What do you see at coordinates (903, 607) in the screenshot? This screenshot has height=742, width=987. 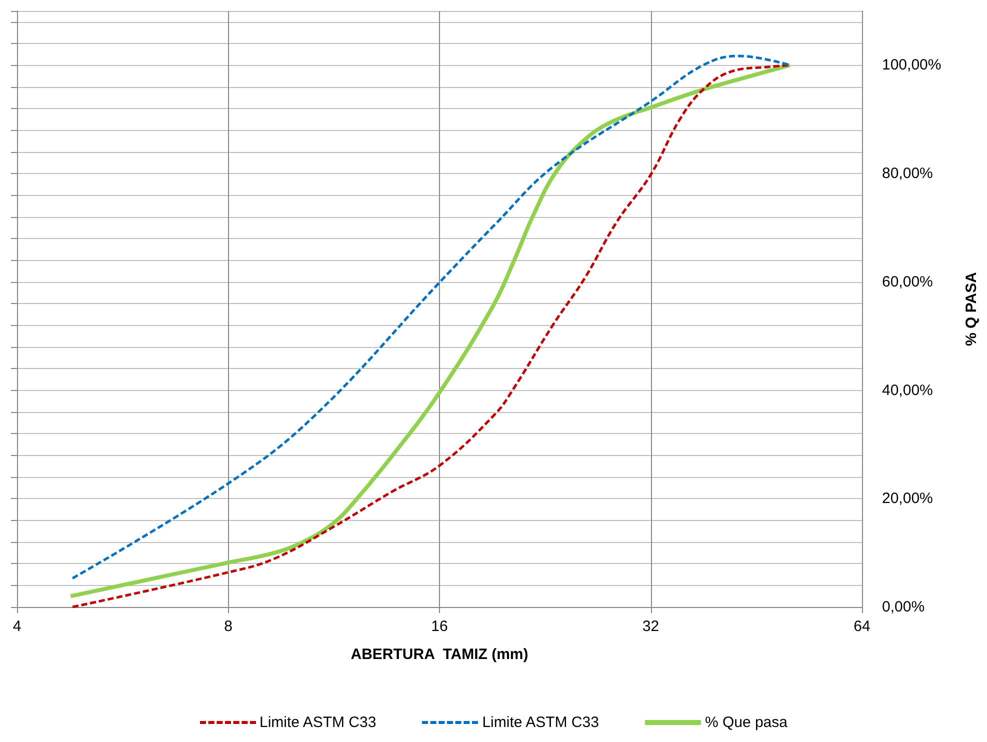 I see `y-tick-label: 0,00%` at bounding box center [903, 607].